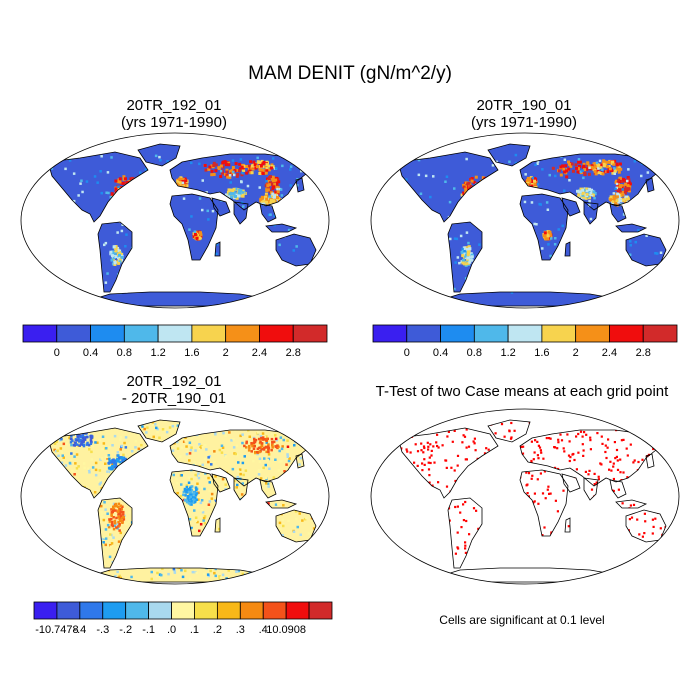 The width and height of the screenshot is (700, 700). What do you see at coordinates (240, 630) in the screenshot?
I see `colorbar-tick-label: .3` at bounding box center [240, 630].